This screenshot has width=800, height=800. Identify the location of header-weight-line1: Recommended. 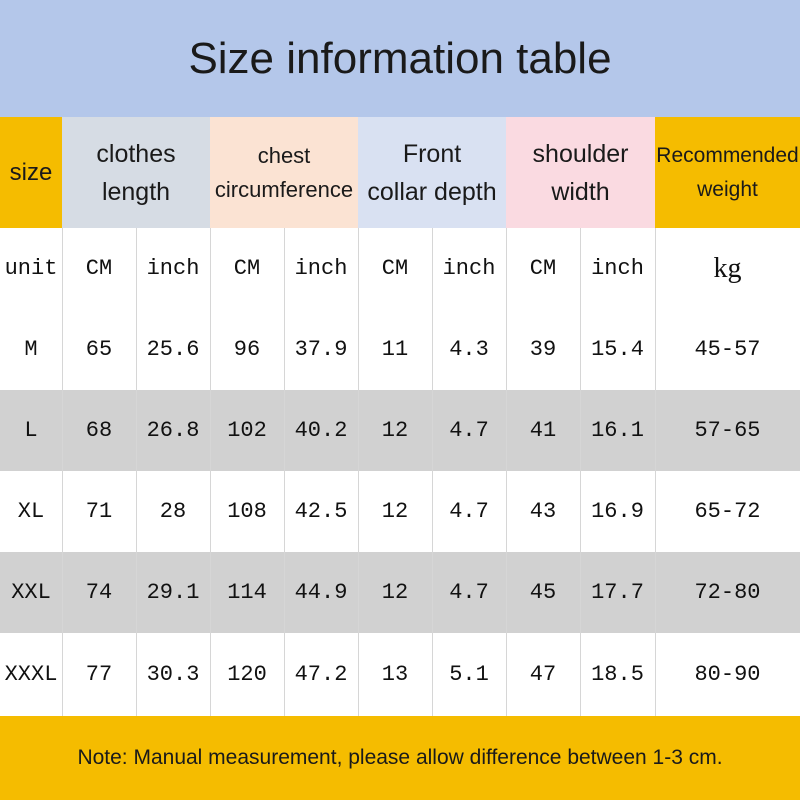
(727, 155).